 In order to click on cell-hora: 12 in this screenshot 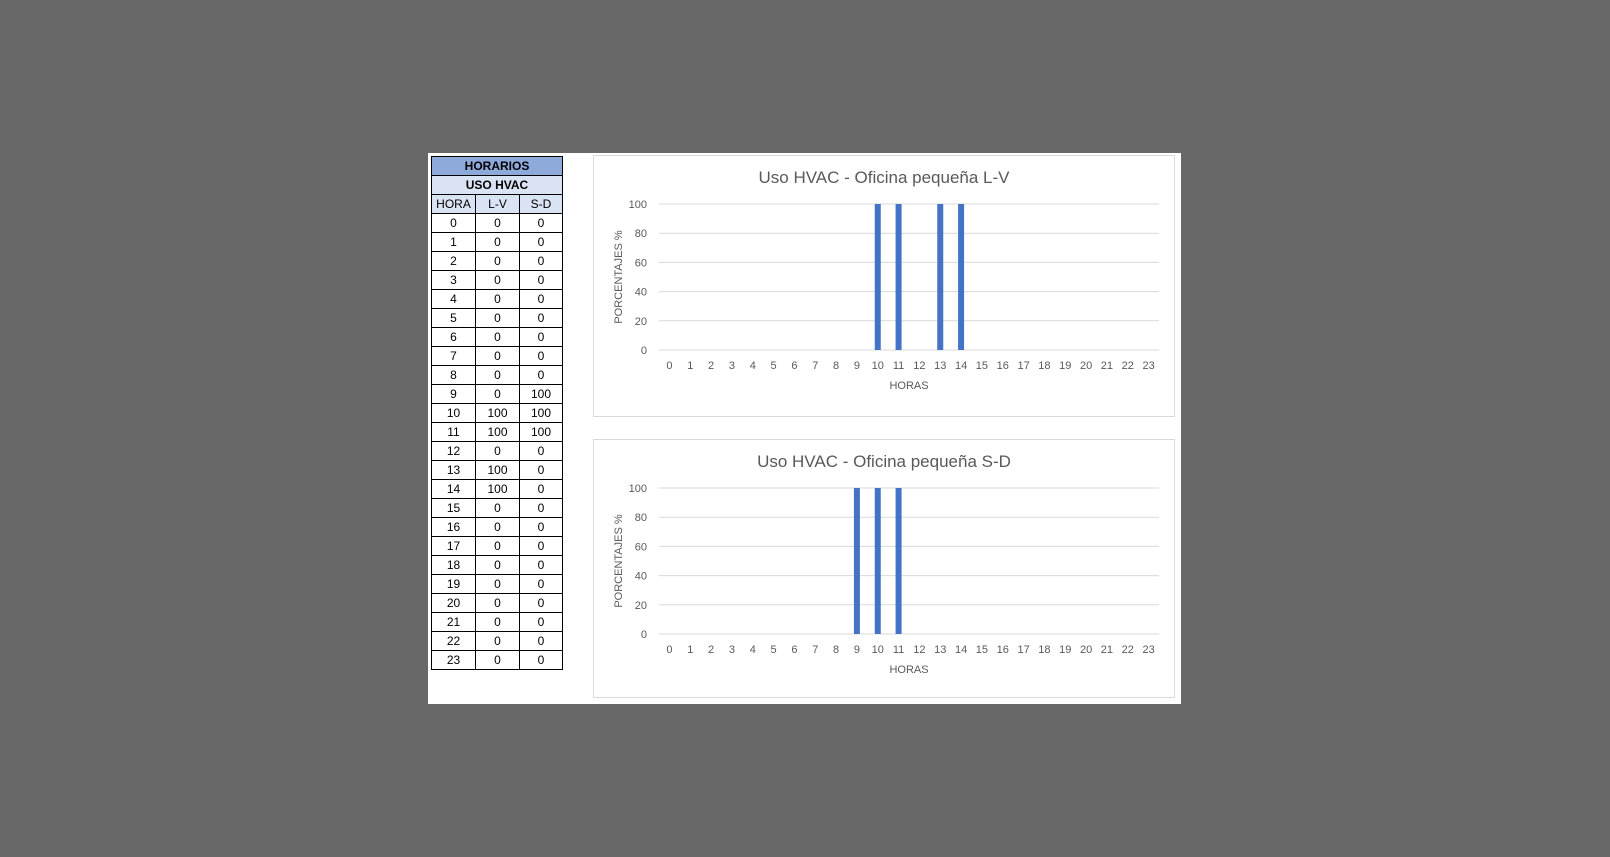, I will do `click(453, 451)`.